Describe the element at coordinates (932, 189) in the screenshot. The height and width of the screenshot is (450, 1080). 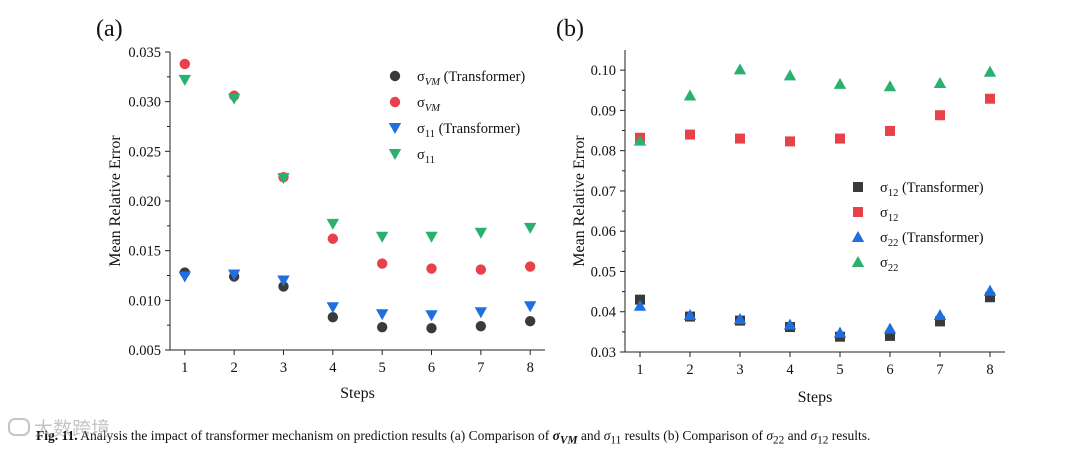
I see `legend-label: σ12 (Transformer)` at that location.